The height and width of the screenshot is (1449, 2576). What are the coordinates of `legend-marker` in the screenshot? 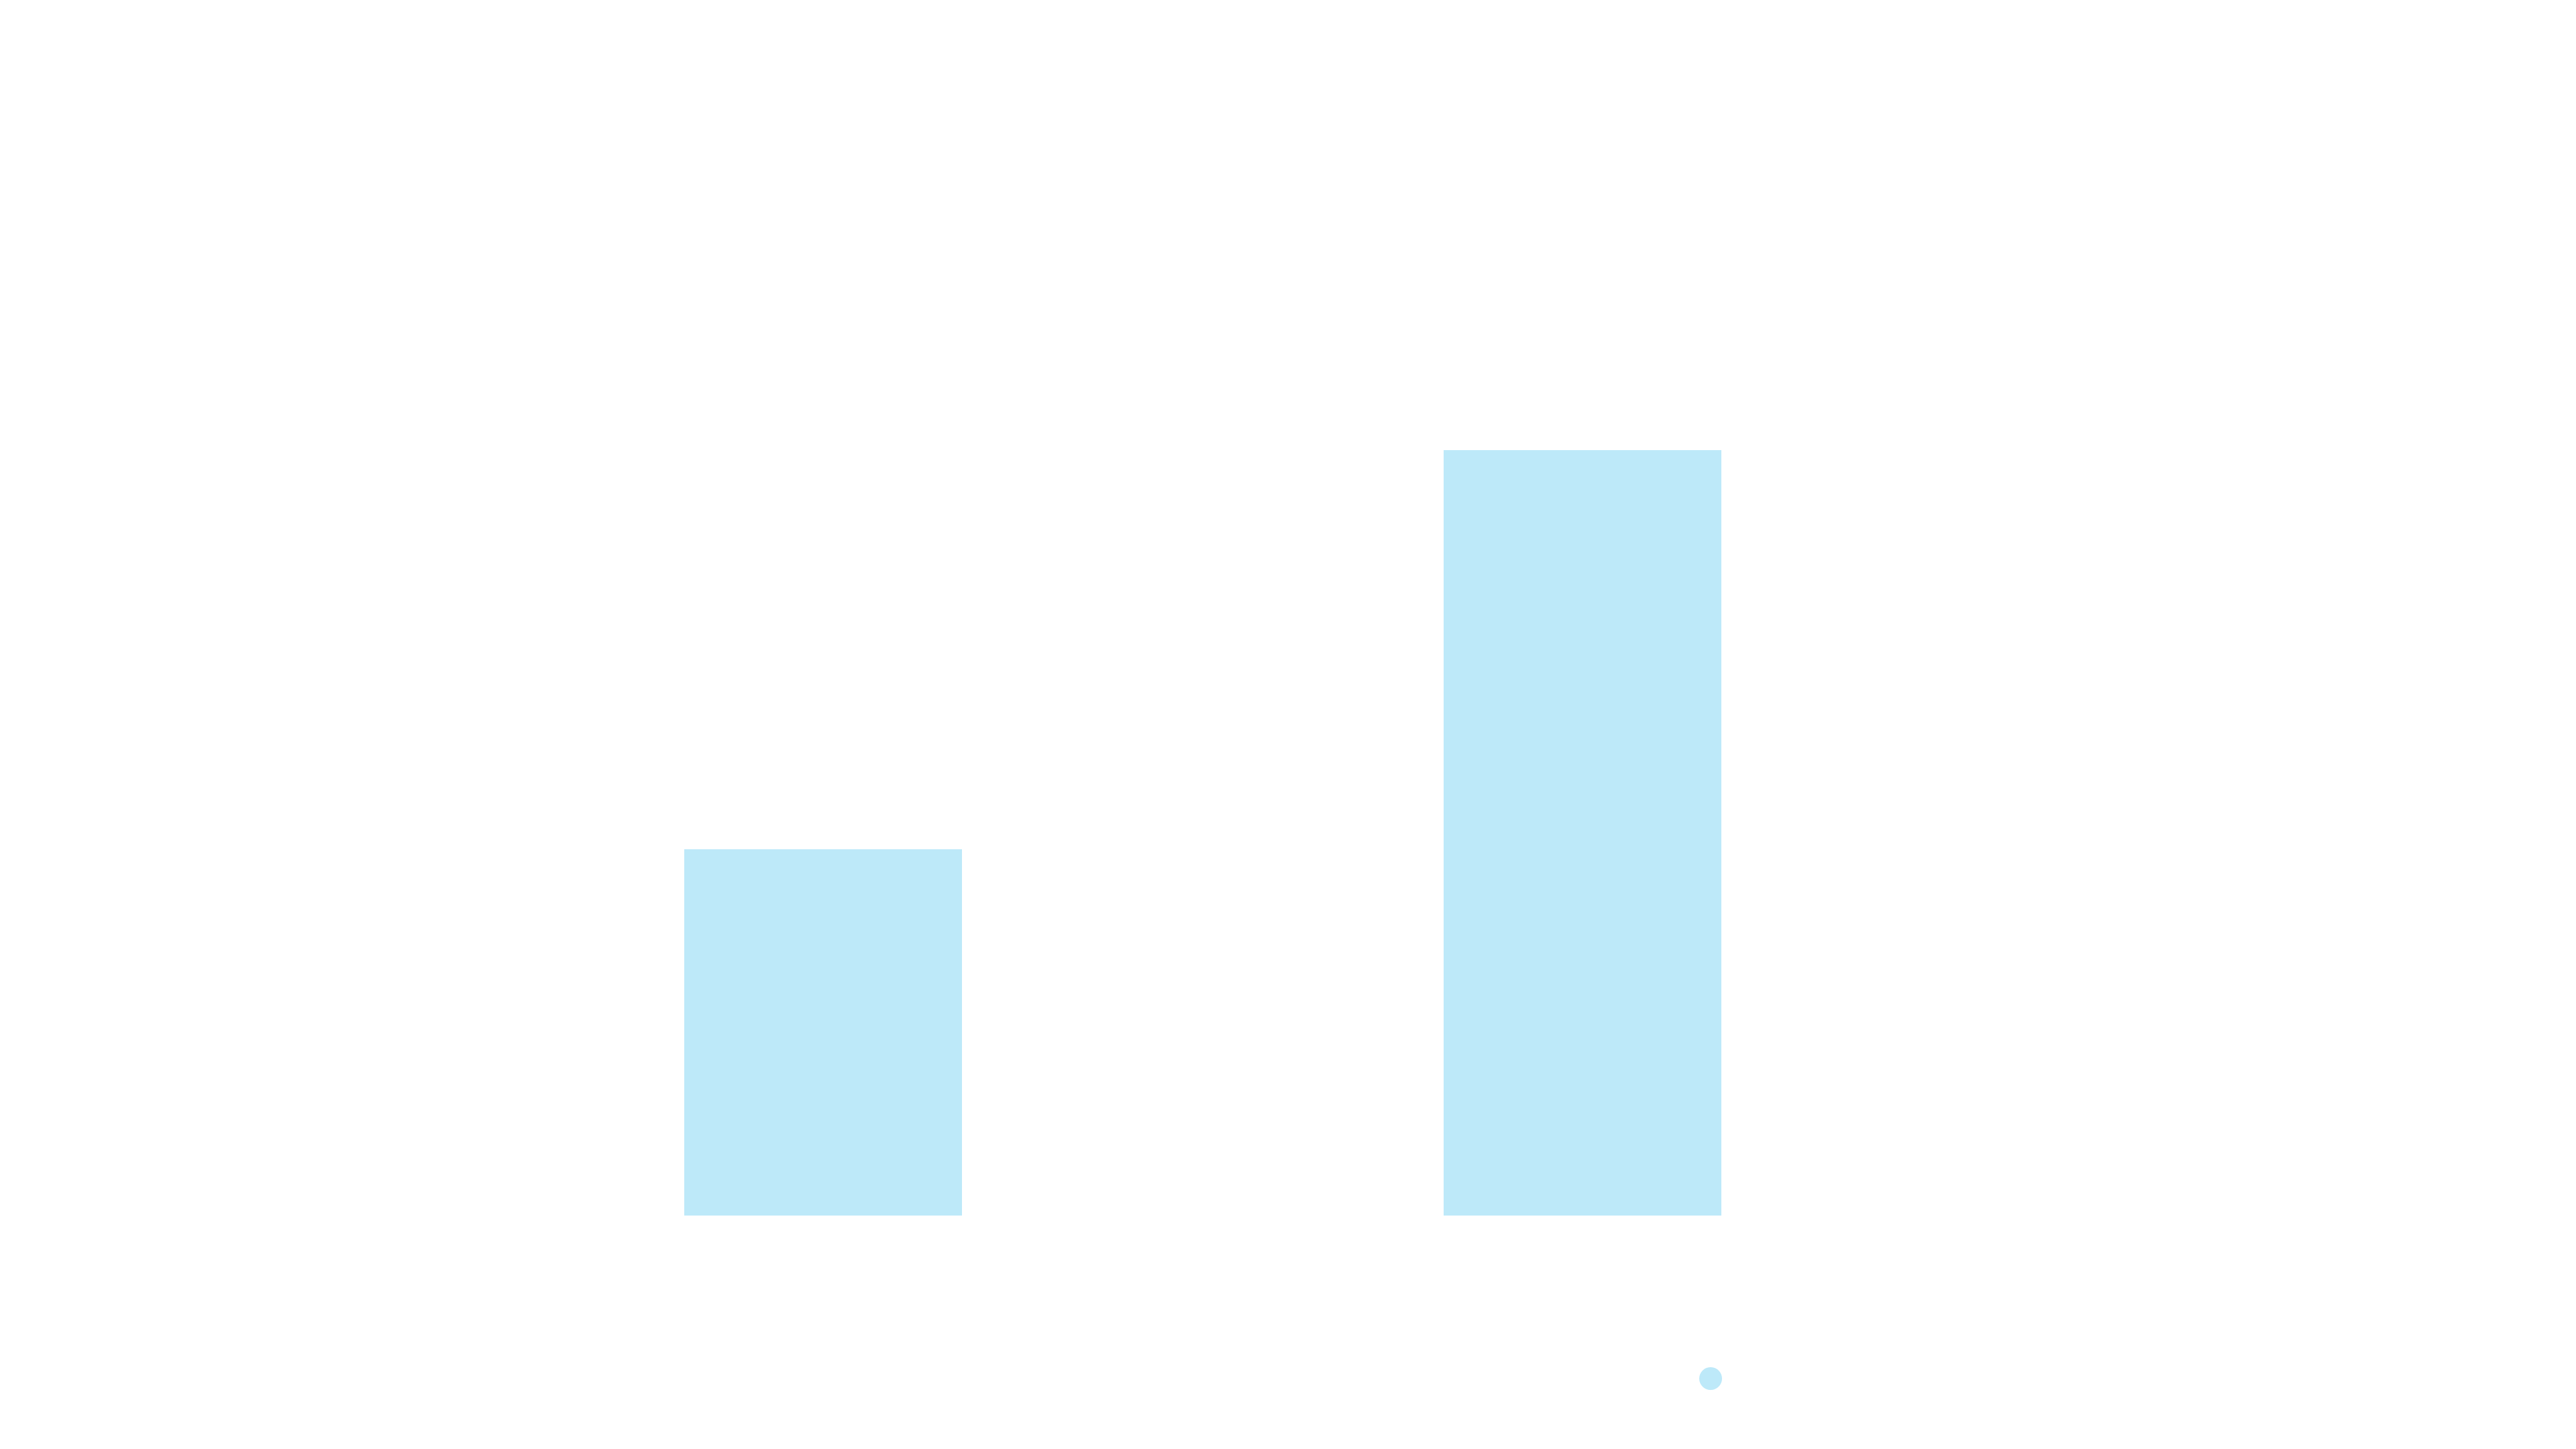 It's located at (1710, 1378).